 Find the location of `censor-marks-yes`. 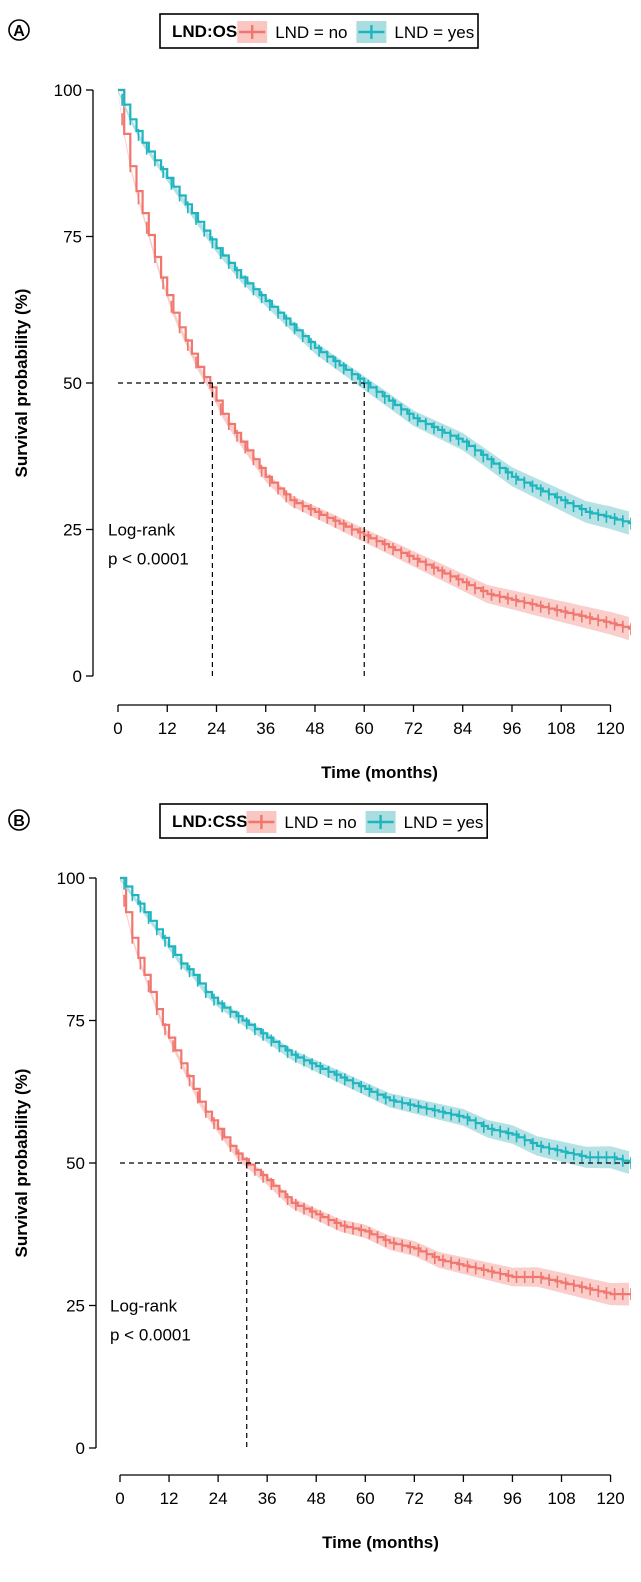

censor-marks-yes is located at coordinates (377, 1023).